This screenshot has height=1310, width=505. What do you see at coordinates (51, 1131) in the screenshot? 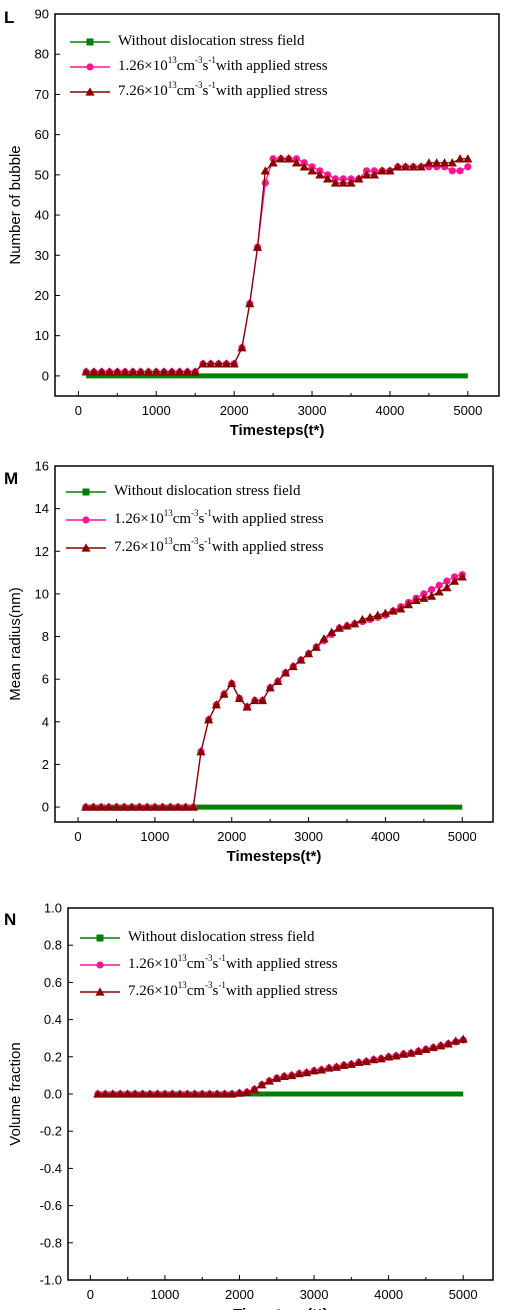
I see `y-tick-label: -0.2` at bounding box center [51, 1131].